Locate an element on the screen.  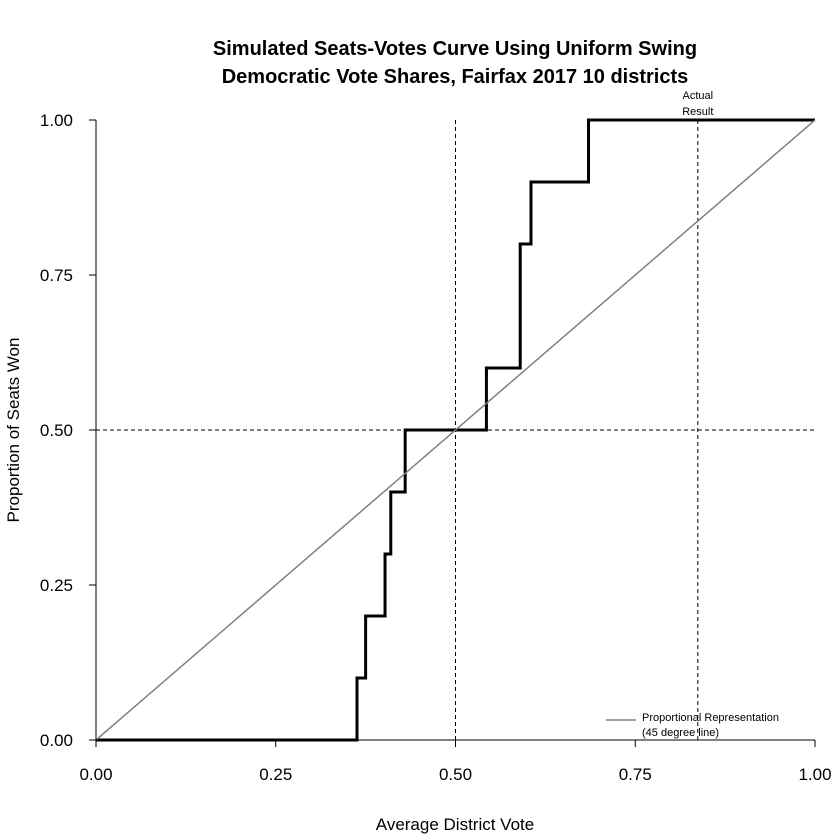
y-tick-label: 0.50 is located at coordinates (56, 430).